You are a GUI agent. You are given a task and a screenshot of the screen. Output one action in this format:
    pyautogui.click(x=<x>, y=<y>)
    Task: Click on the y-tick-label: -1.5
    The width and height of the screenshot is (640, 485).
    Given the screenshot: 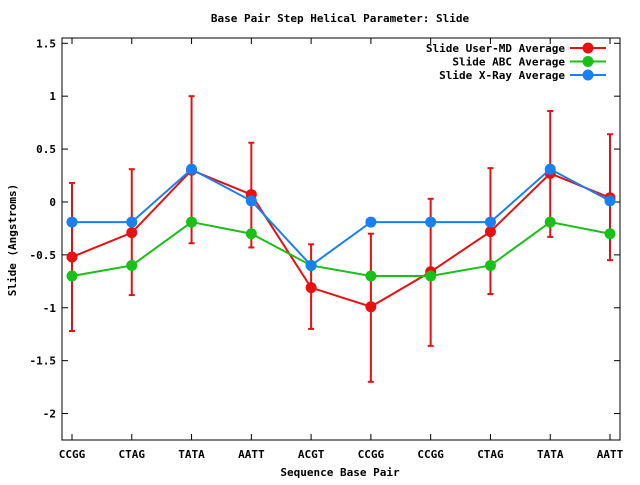 What is the action you would take?
    pyautogui.click(x=43, y=361)
    